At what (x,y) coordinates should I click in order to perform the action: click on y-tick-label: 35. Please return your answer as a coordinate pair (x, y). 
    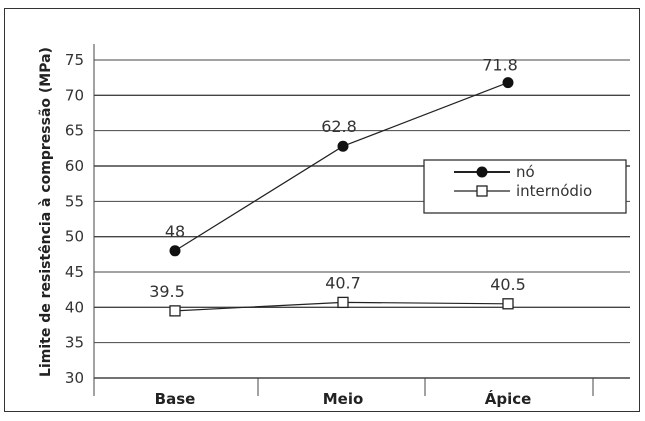
    Looking at the image, I should click on (74, 343).